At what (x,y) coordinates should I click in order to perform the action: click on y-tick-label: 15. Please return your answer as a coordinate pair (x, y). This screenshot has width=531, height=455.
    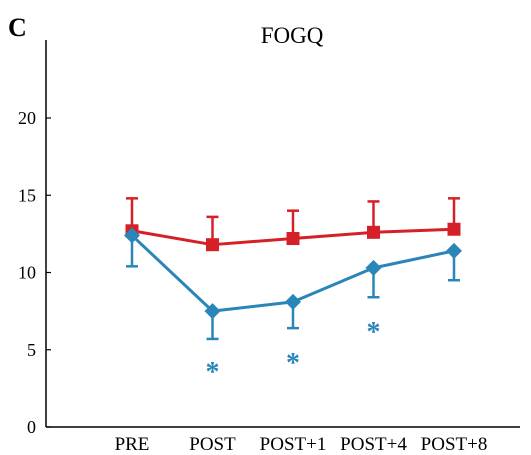
    Looking at the image, I should click on (27, 195).